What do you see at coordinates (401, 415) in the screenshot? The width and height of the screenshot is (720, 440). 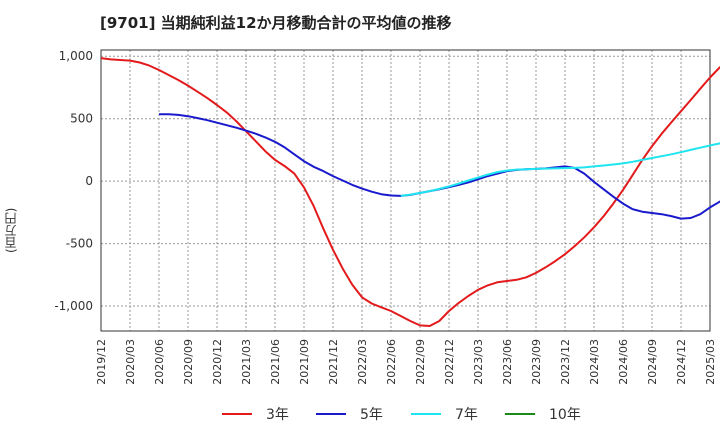 I see `legend: 3年 5年 7年 10年` at bounding box center [401, 415].